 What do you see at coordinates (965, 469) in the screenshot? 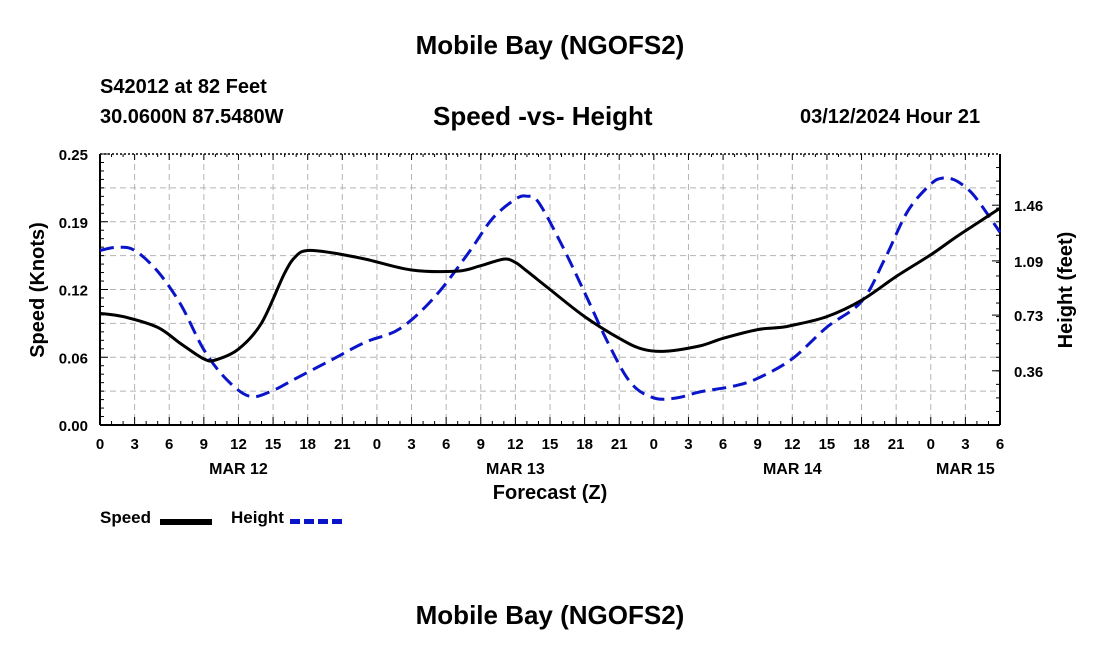
I see `x-day-label: MAR 15` at bounding box center [965, 469].